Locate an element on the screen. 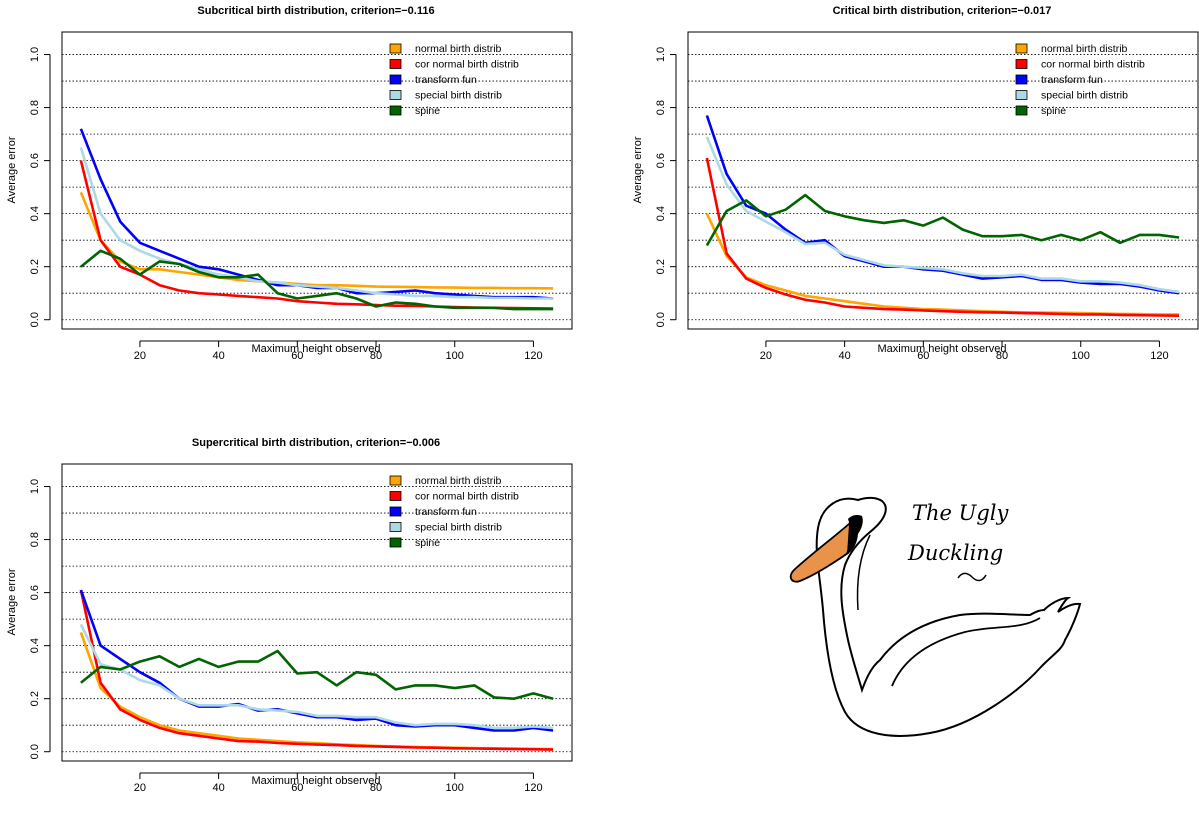 This screenshot has width=1199, height=819. swan-mask is located at coordinates (854, 535).